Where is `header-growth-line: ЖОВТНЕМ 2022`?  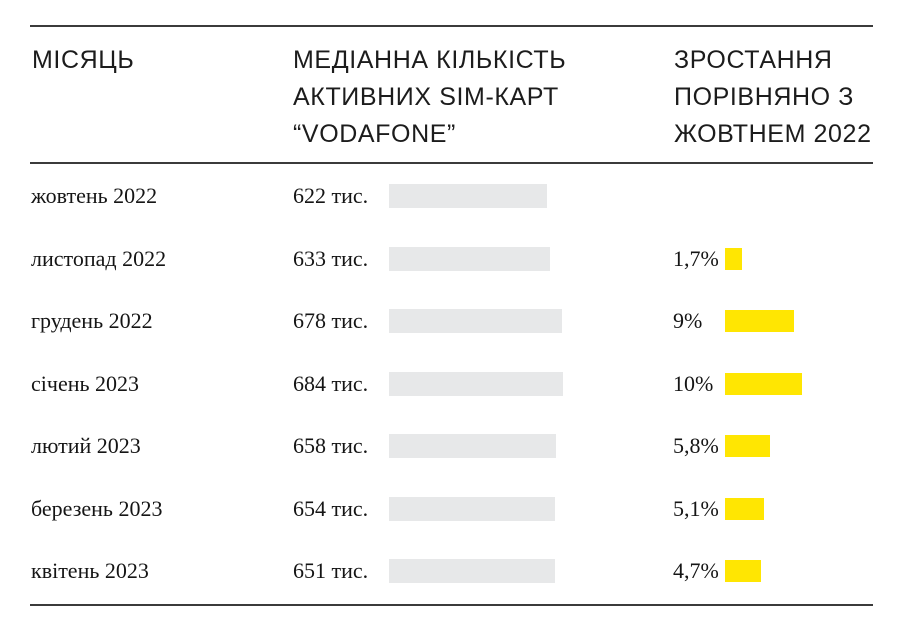
header-growth-line: ЖОВТНЕМ 2022 is located at coordinates (773, 134).